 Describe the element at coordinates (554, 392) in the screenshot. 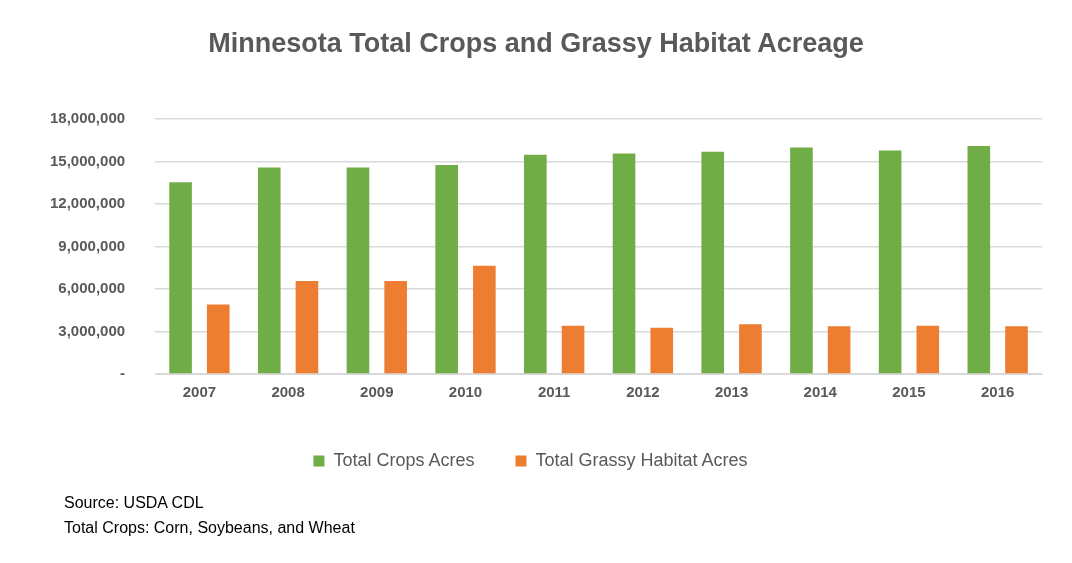

I see `x-tick-label: 2011` at that location.